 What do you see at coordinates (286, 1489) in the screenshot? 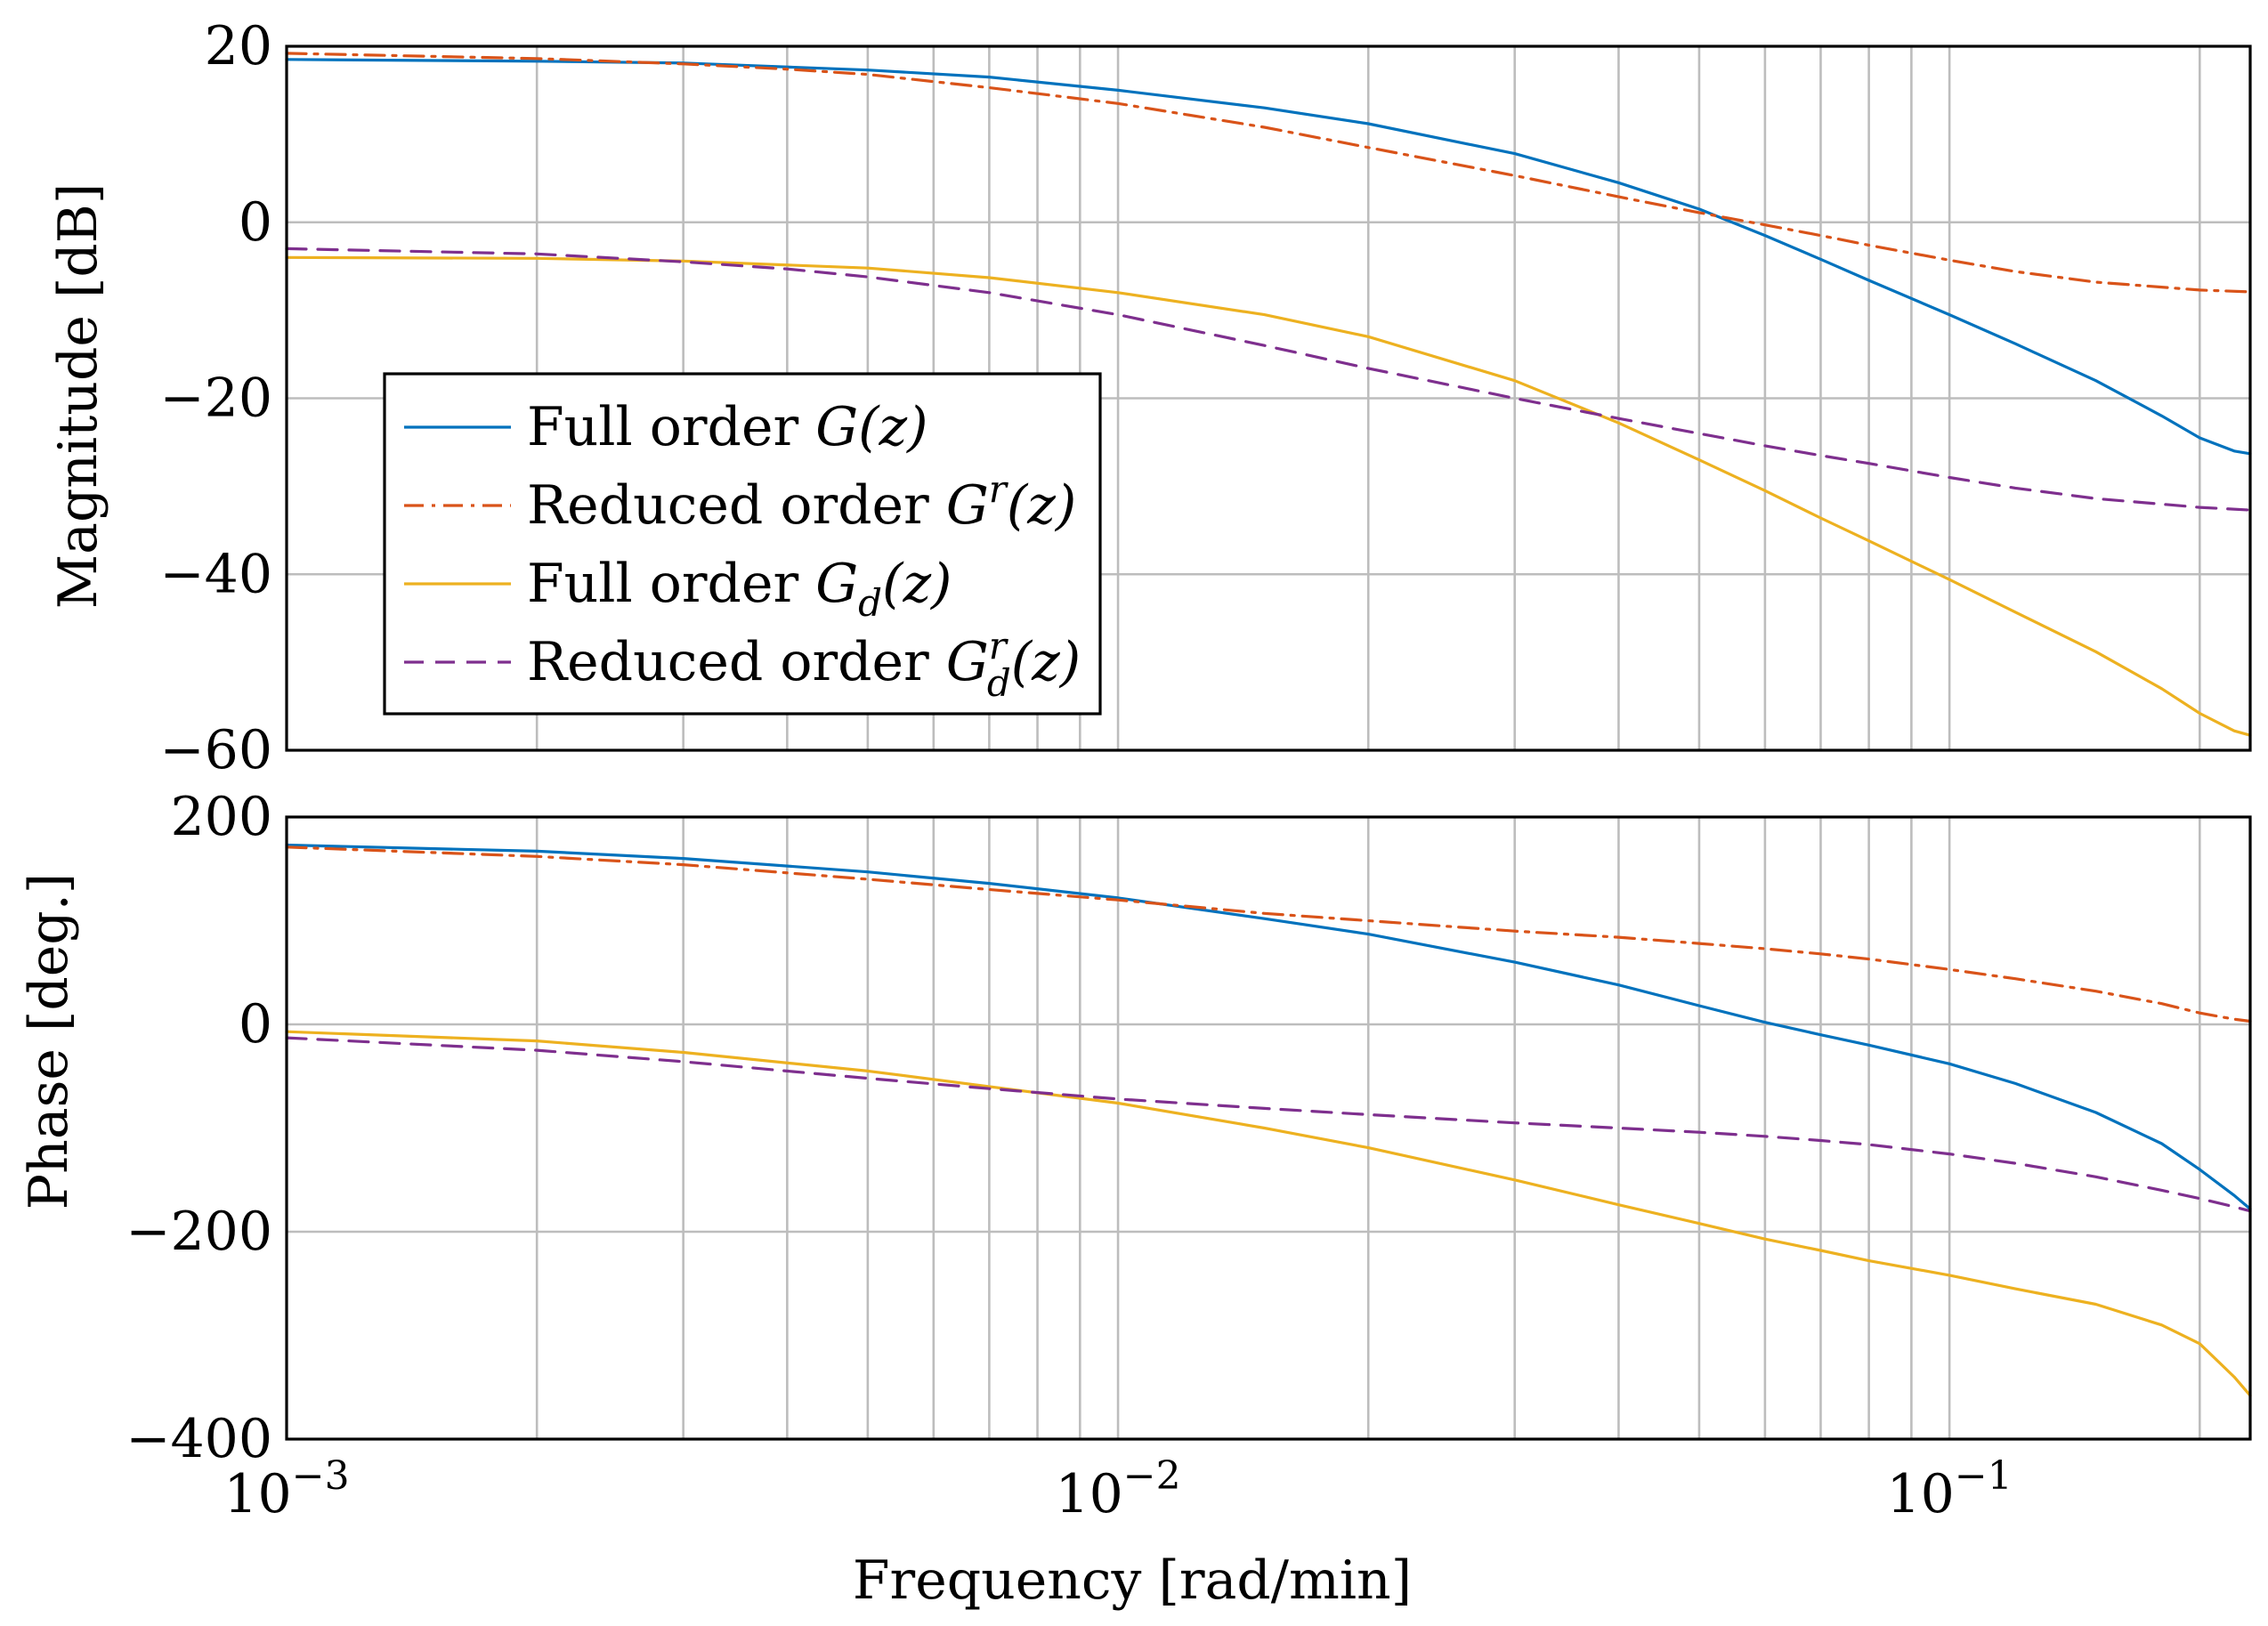
I see `x-tick-label: 10⁻³` at bounding box center [286, 1489].